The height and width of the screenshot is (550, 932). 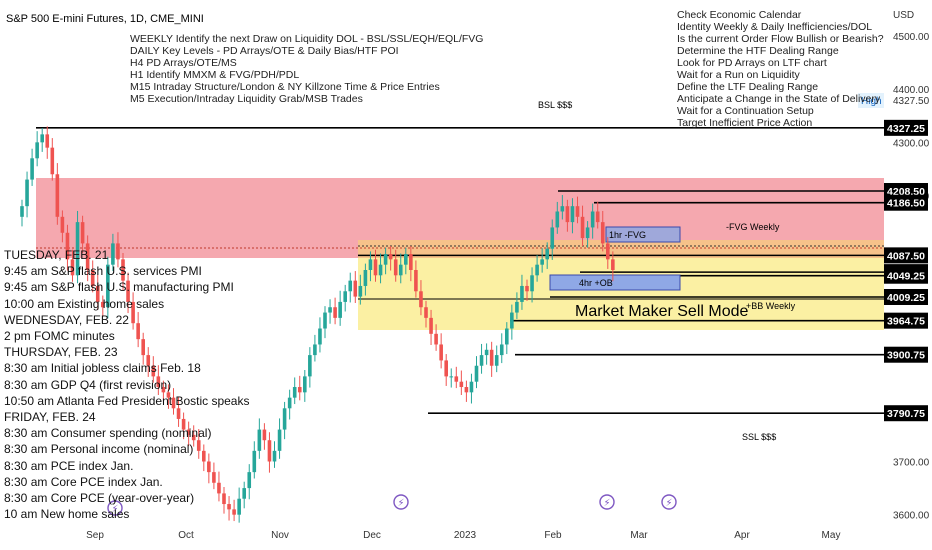 What do you see at coordinates (906, 414) in the screenshot?
I see `level-label: 3790.75` at bounding box center [906, 414].